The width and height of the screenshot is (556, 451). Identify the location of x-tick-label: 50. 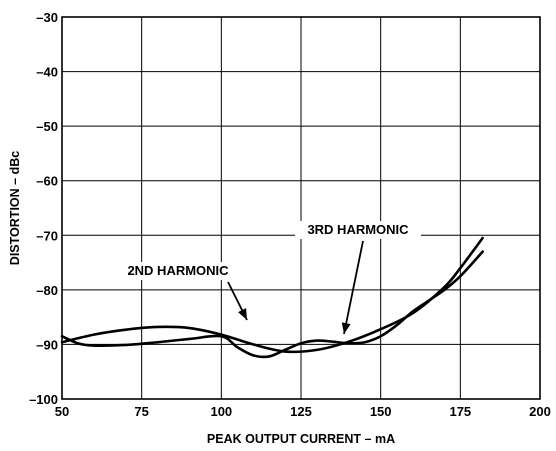
(62, 411).